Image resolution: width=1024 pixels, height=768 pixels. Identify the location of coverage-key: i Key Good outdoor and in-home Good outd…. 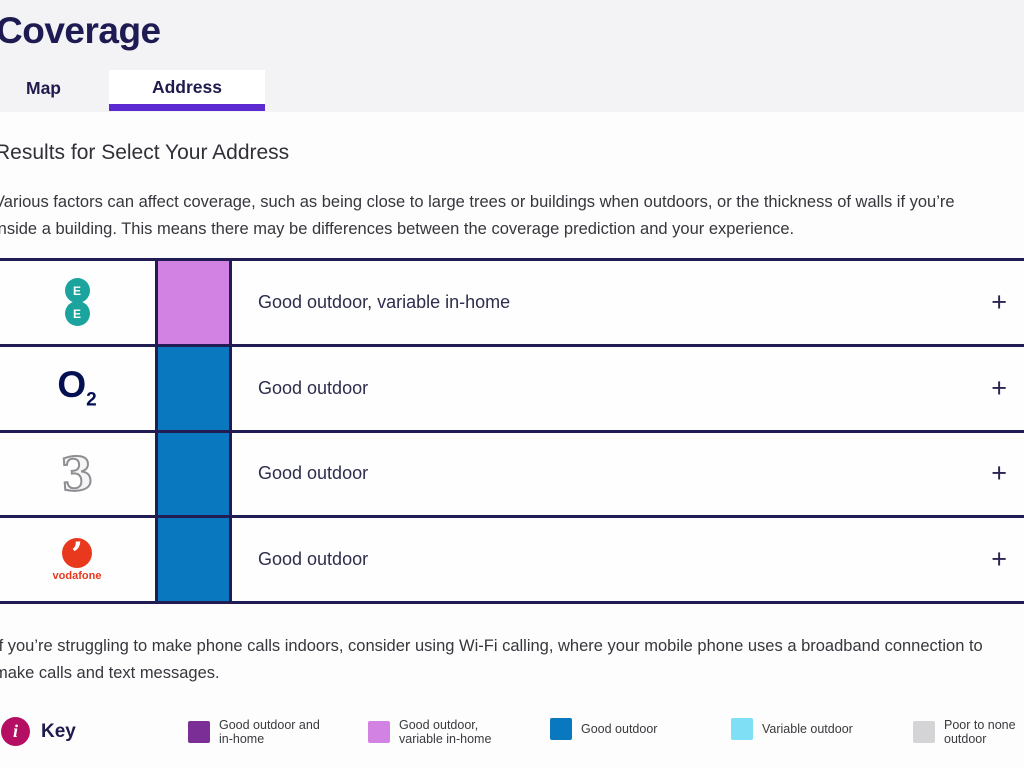
(512, 734).